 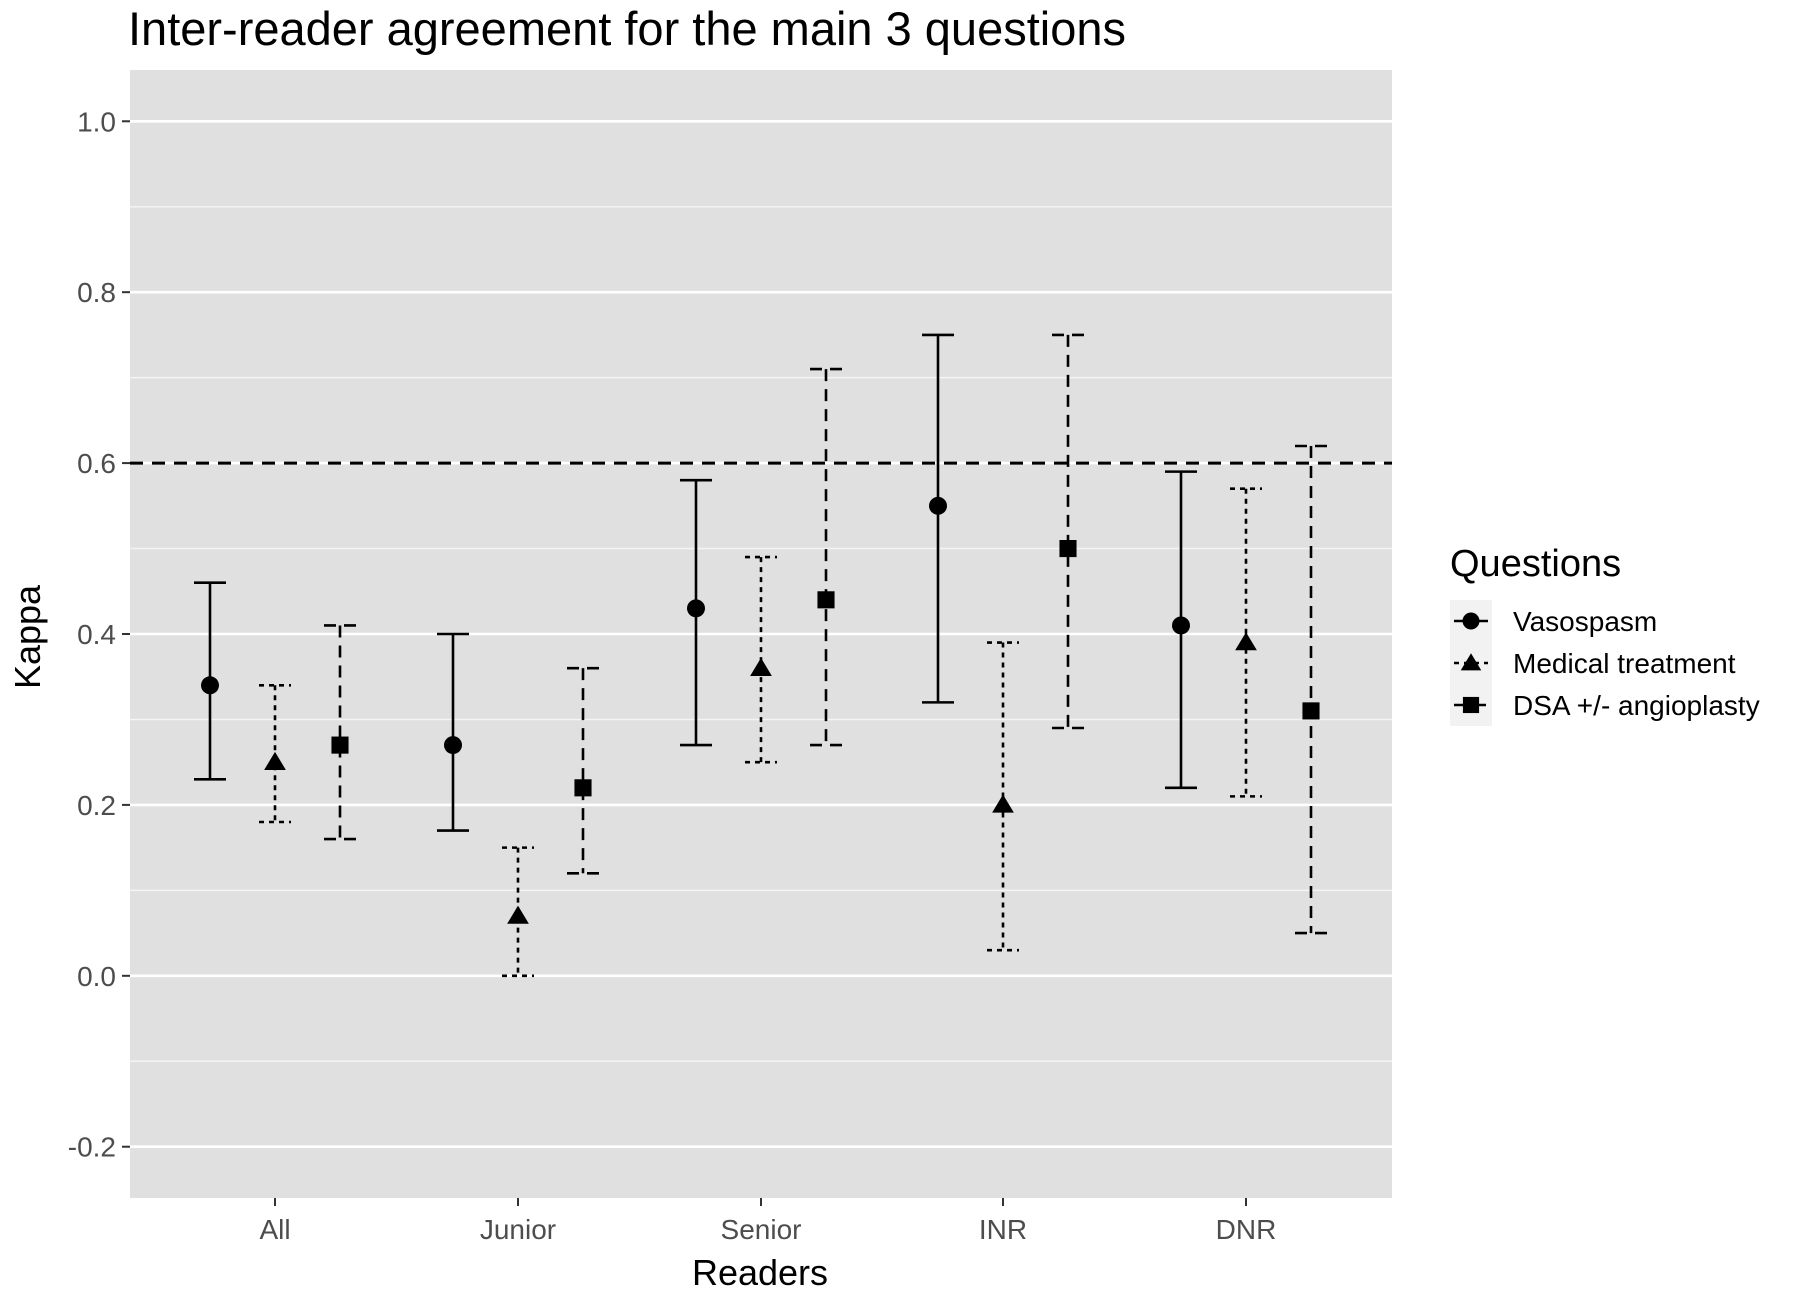 I want to click on y-tick-label: 0.2, so click(x=96, y=805).